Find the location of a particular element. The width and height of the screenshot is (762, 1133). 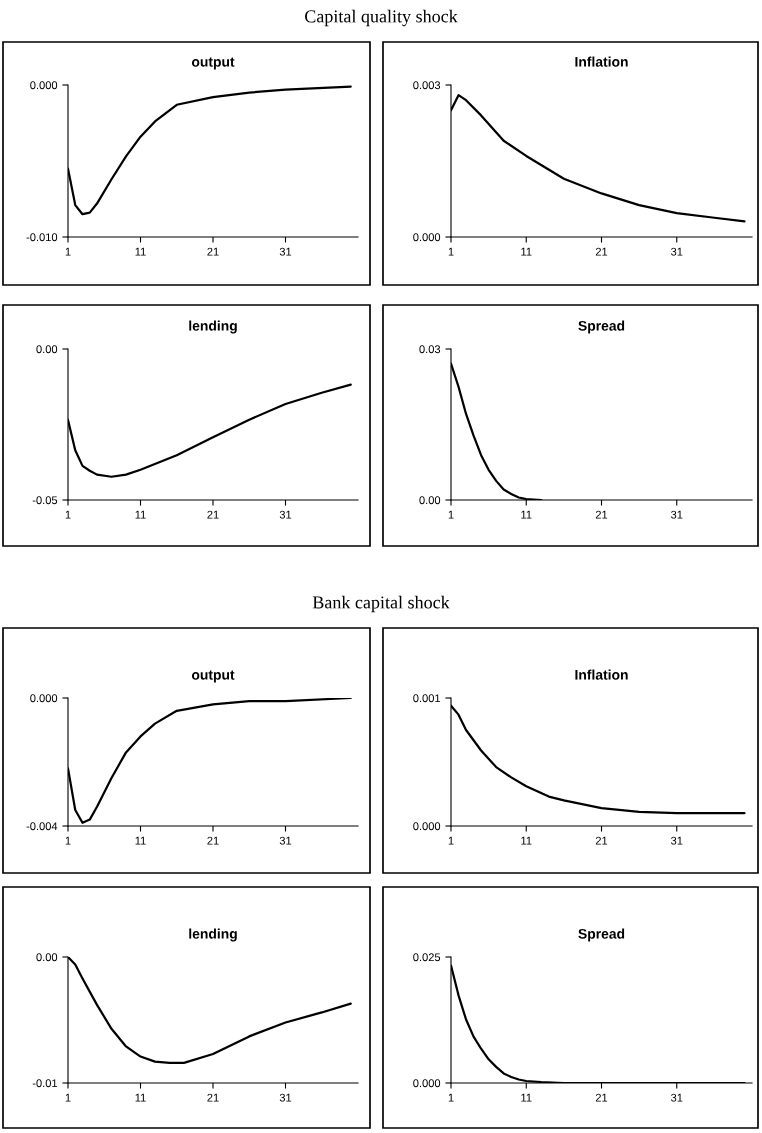

text: Capital quality shock is located at coordinates (381, 18).